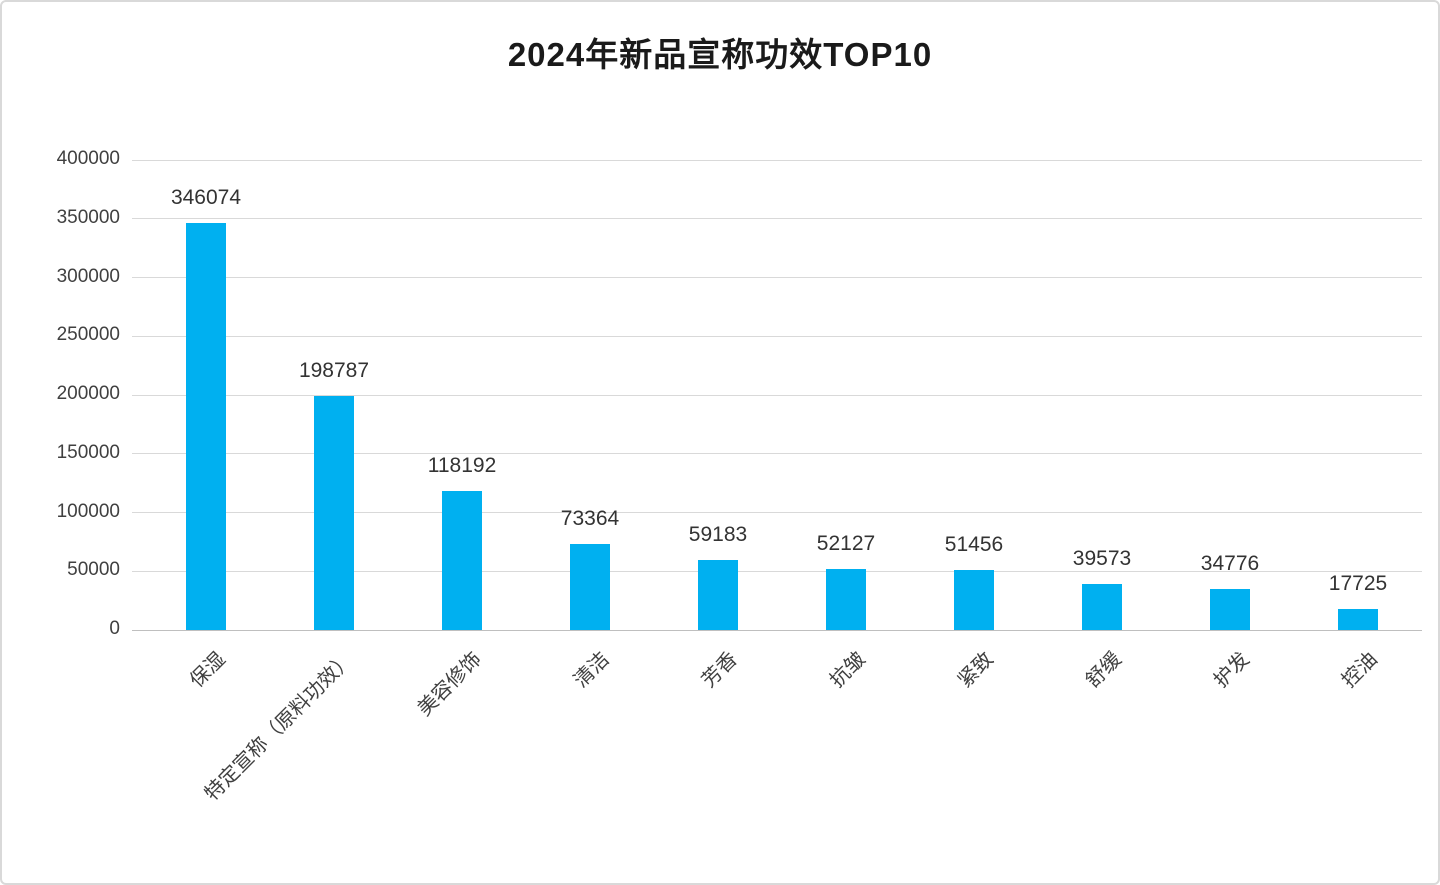 Image resolution: width=1440 pixels, height=885 pixels. What do you see at coordinates (975, 670) in the screenshot?
I see `x-axis-category-text: 紧致` at bounding box center [975, 670].